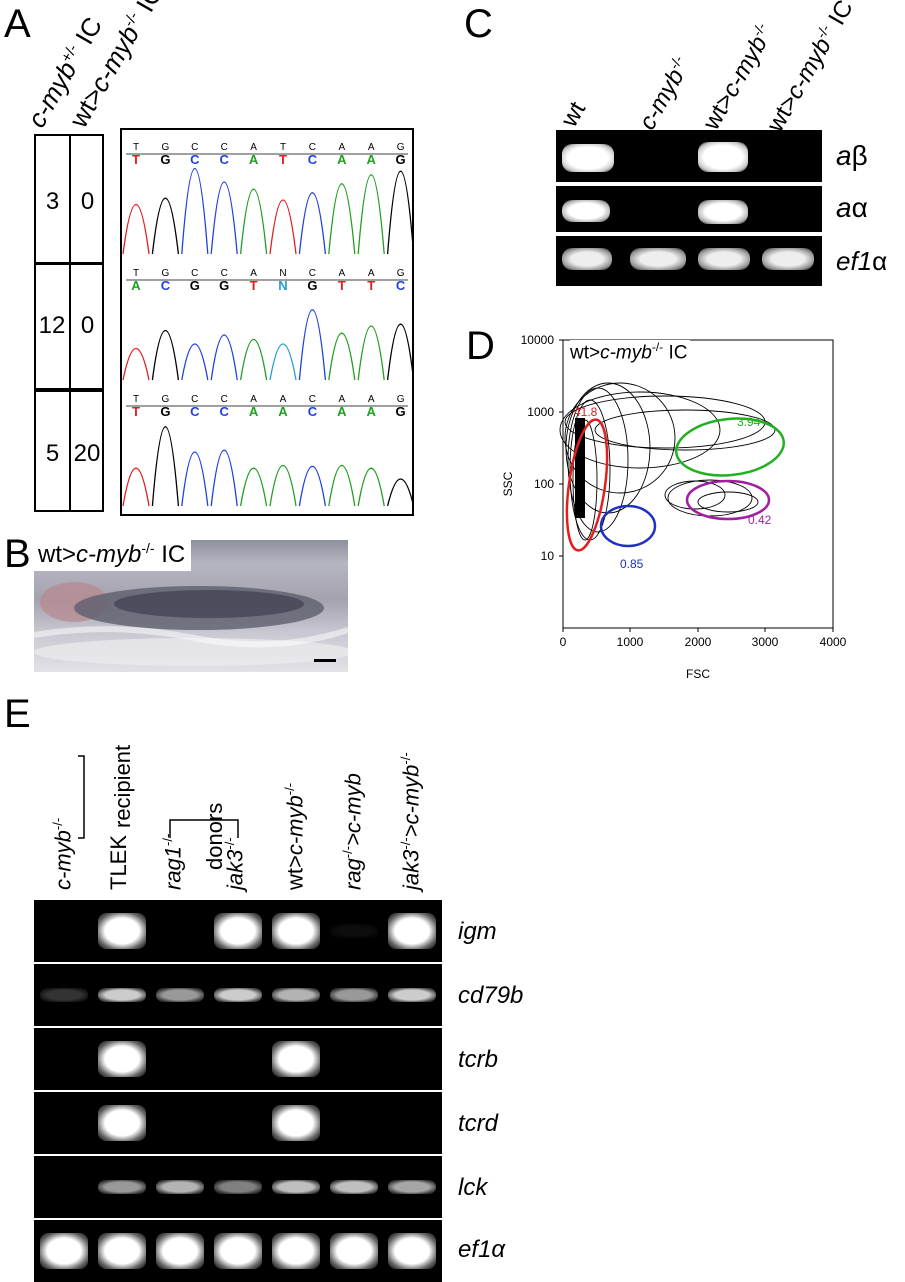  I want to click on dense-events, so click(580, 468).